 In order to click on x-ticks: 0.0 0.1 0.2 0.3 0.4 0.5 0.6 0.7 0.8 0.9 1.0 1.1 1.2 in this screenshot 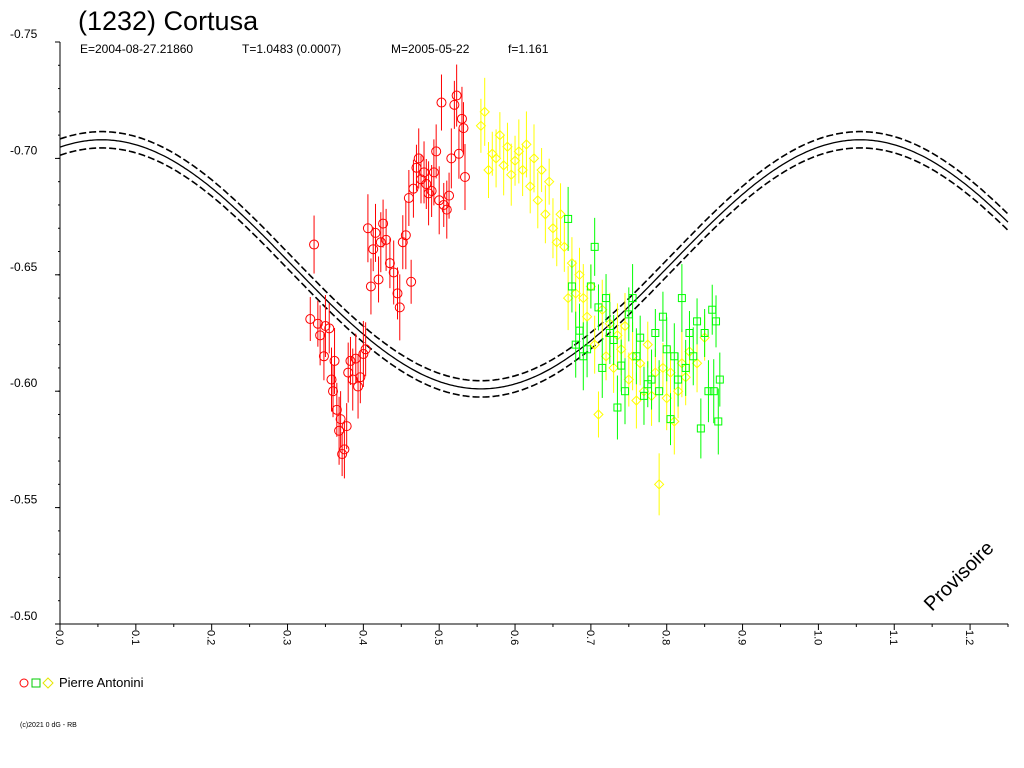, I will do `click(531, 634)`.